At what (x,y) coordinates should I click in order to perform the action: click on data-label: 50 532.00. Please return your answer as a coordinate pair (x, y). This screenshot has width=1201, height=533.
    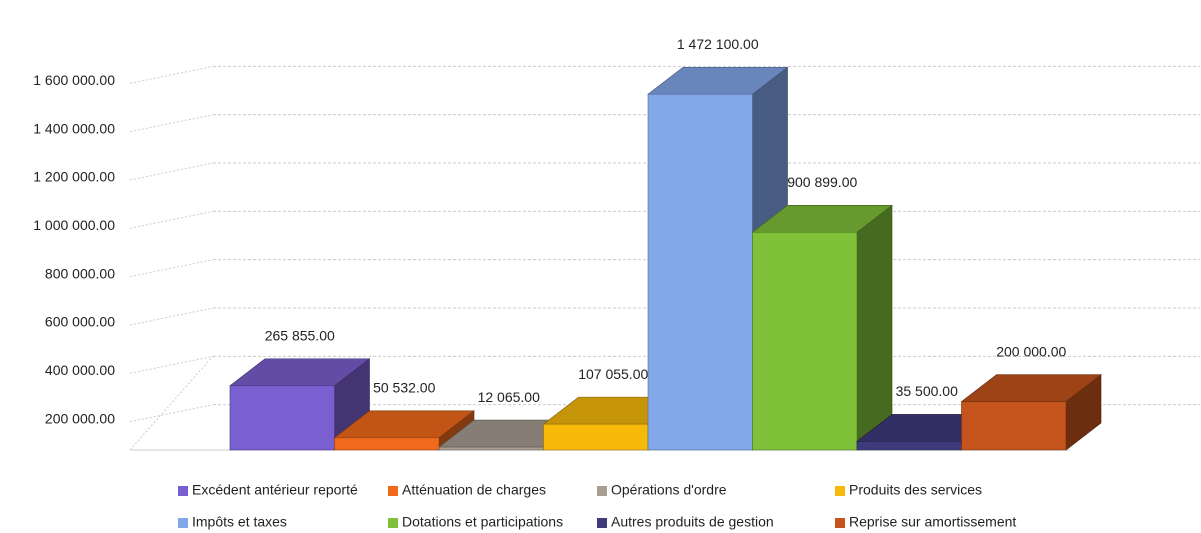
    Looking at the image, I should click on (404, 387).